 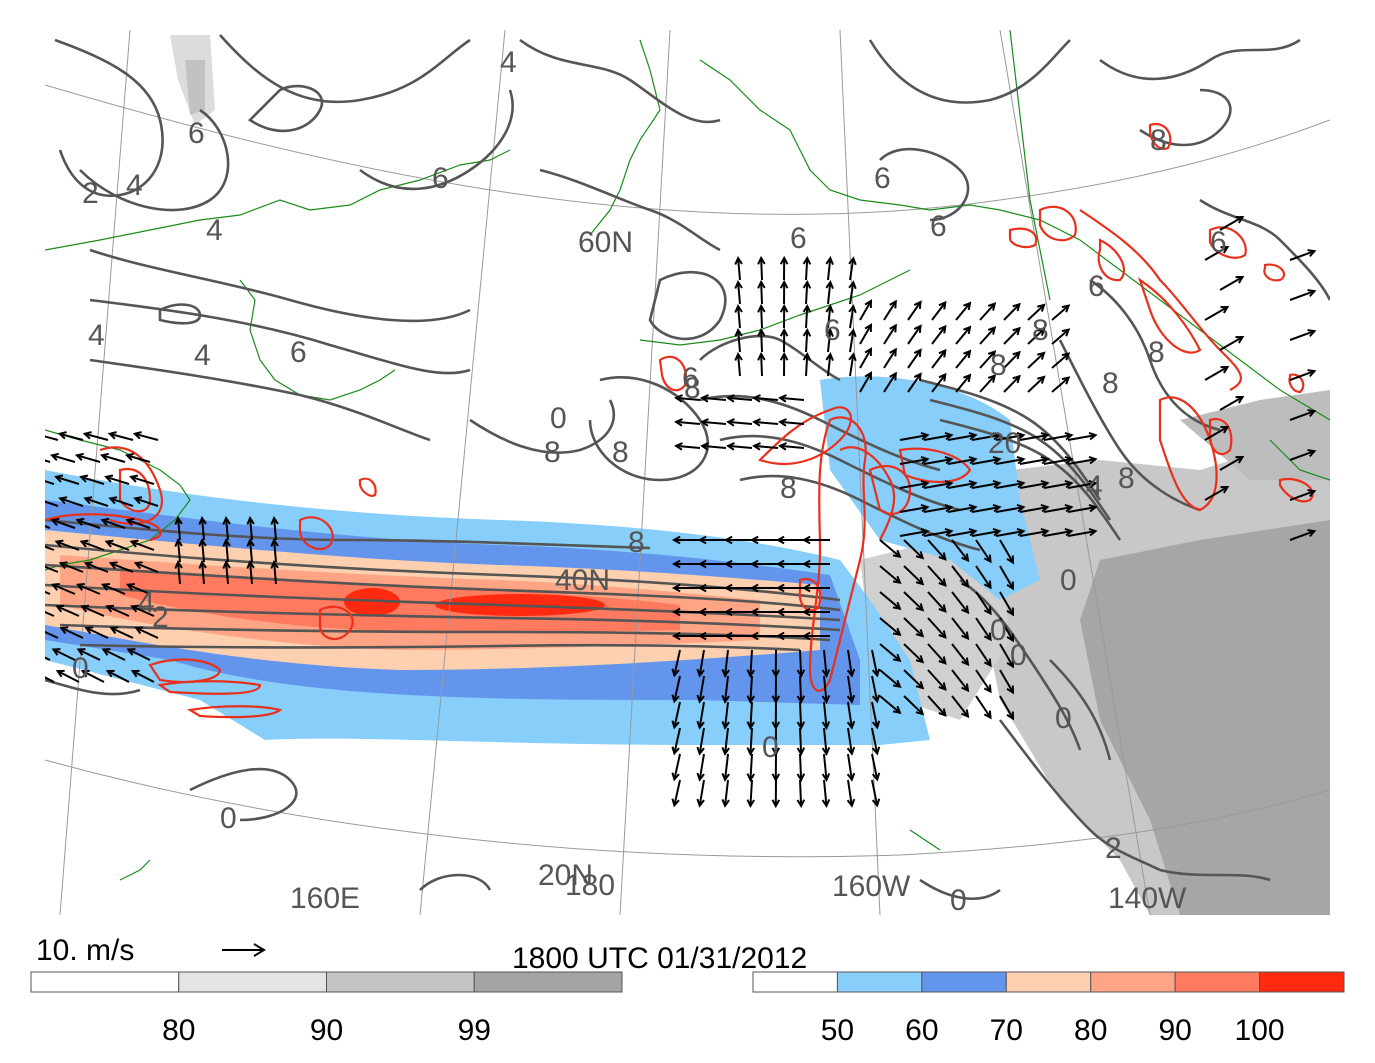 I want to click on colorbar-tick-label: 99, so click(x=474, y=1030).